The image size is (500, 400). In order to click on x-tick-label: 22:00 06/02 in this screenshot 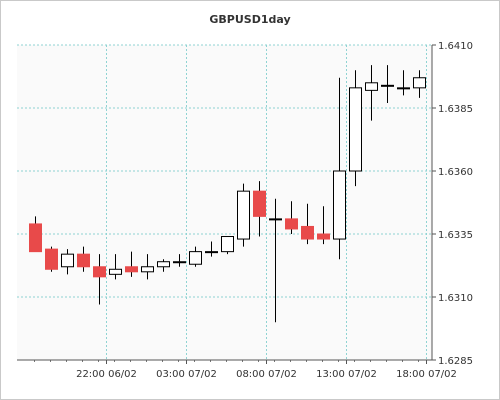, I will do `click(106, 374)`.